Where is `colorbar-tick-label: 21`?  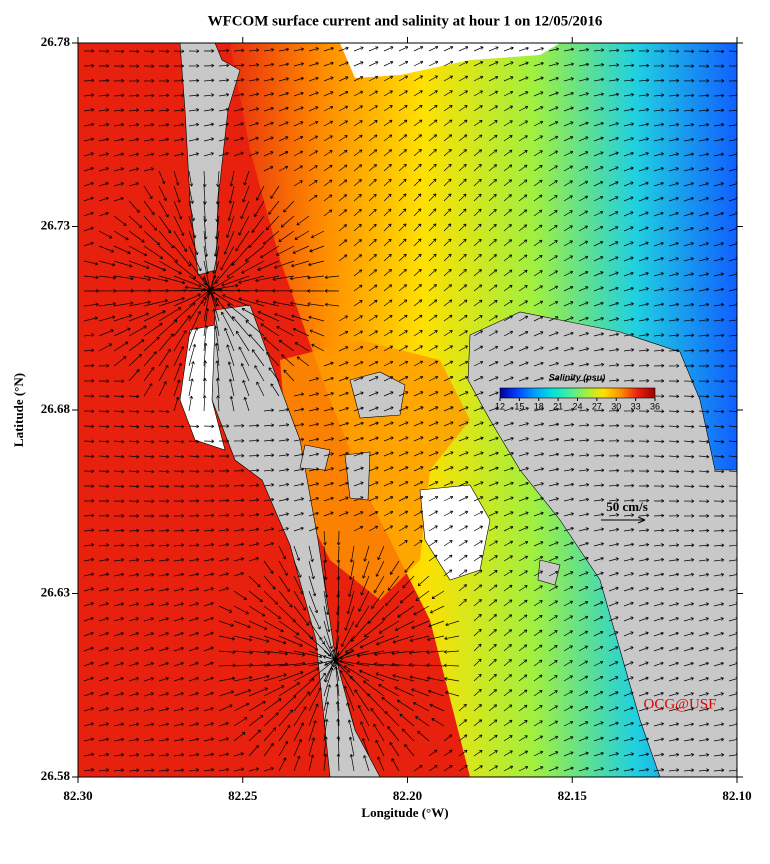 colorbar-tick-label: 21 is located at coordinates (558, 406).